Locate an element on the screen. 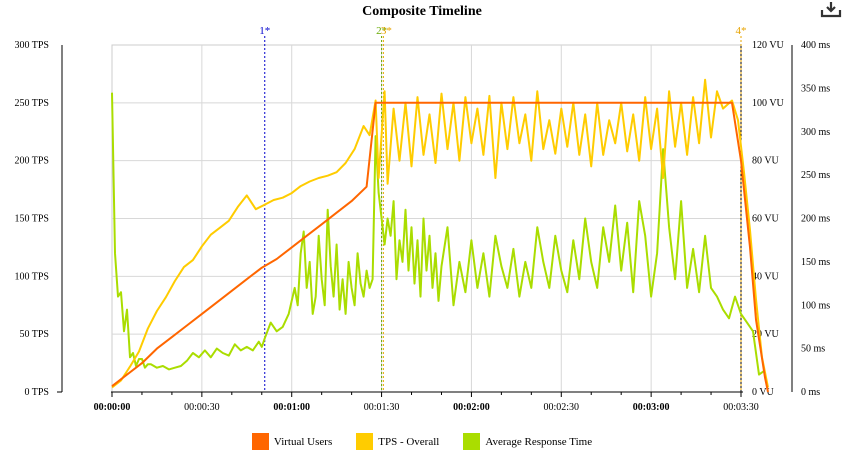 The height and width of the screenshot is (467, 844). legend-label: Virtual Users is located at coordinates (303, 441).